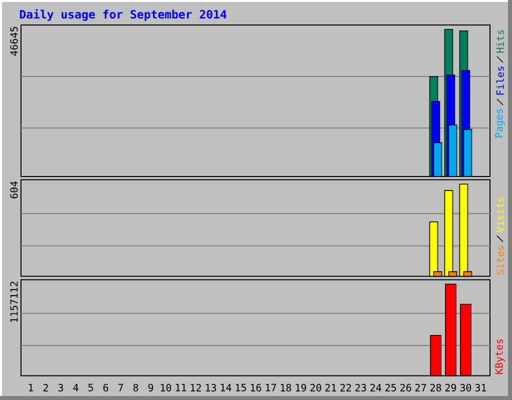 Image resolution: width=512 pixels, height=400 pixels. Describe the element at coordinates (151, 388) in the screenshot. I see `x-tick-label: 9` at that location.